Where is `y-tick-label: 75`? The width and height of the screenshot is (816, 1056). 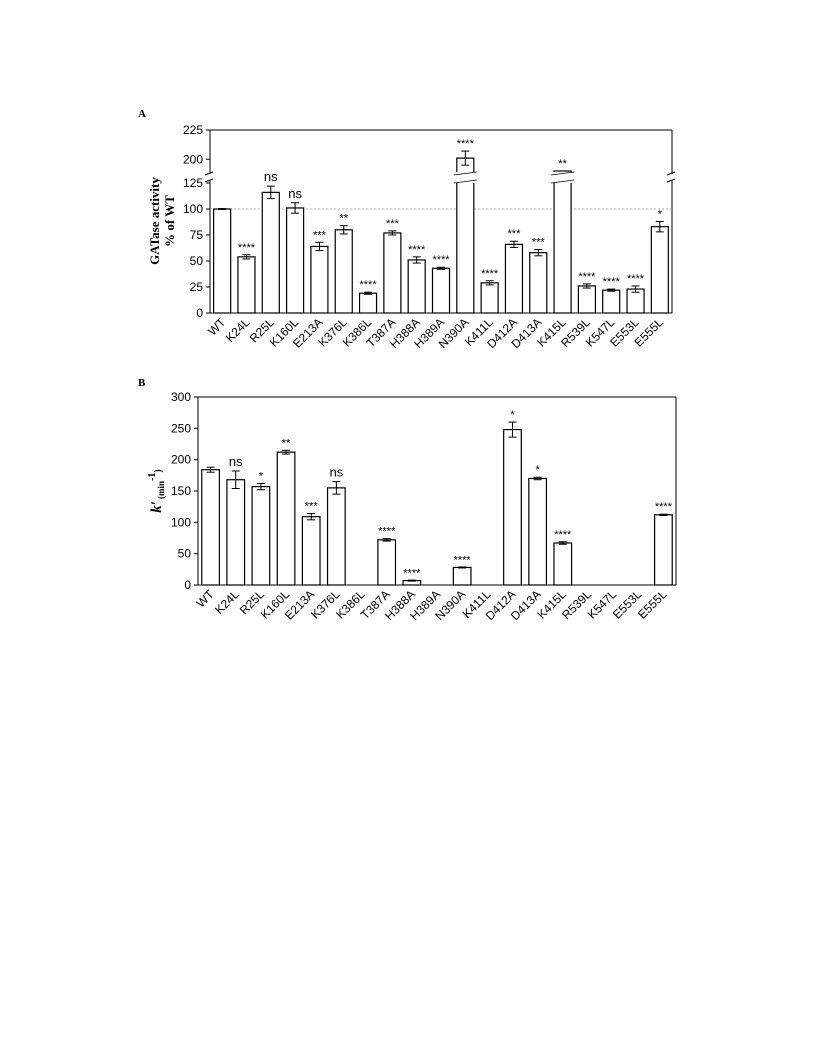 y-tick-label: 75 is located at coordinates (197, 235).